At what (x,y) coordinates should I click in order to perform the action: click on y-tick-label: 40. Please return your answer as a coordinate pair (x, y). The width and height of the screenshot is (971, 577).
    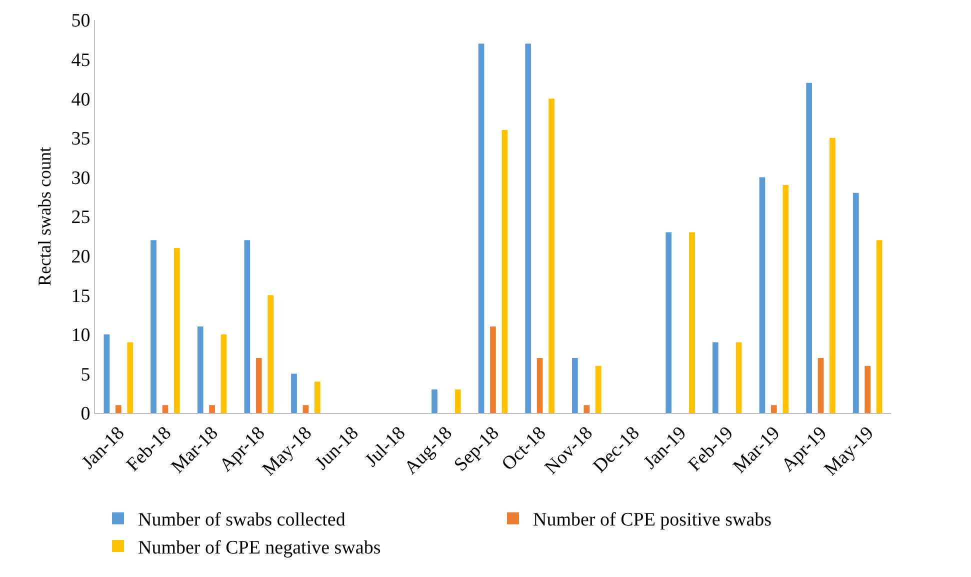
    Looking at the image, I should click on (80, 99).